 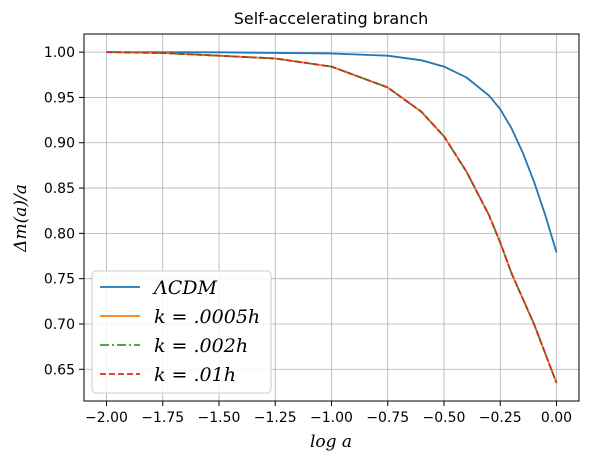 What do you see at coordinates (162, 418) in the screenshot?
I see `x-tick-label: −1.75` at bounding box center [162, 418].